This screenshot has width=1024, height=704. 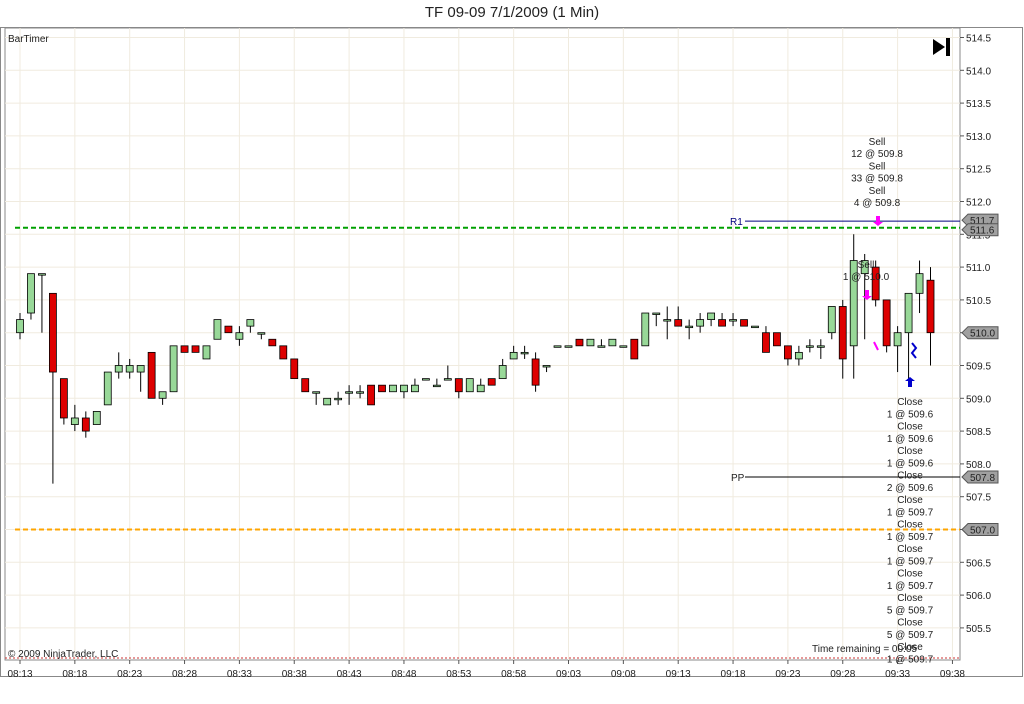 What do you see at coordinates (877, 179) in the screenshot?
I see `sell-annotation-line: 33 @ 509.8` at bounding box center [877, 179].